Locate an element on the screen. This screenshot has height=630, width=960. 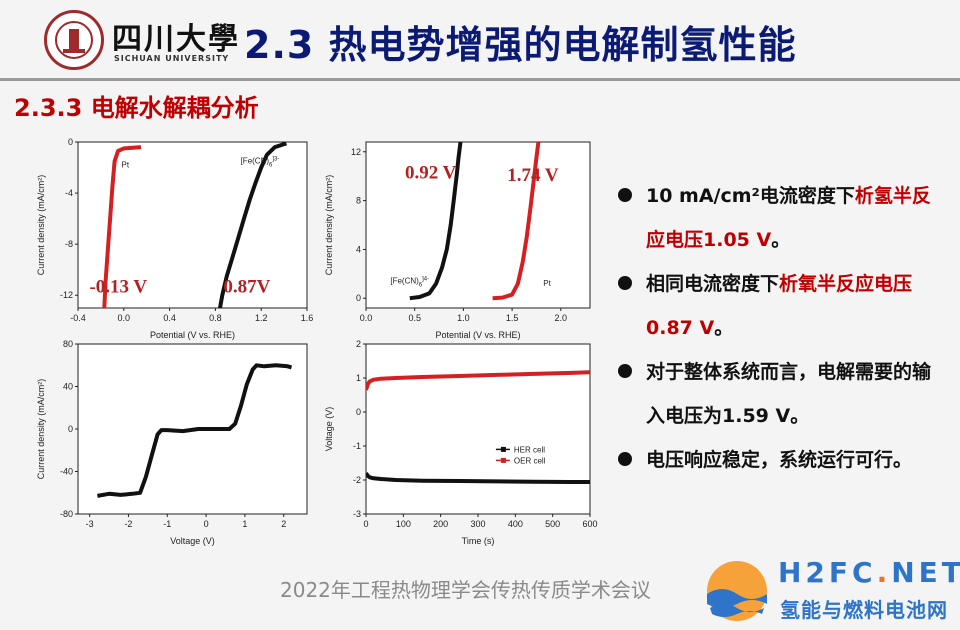
x-tick-label: 1 is located at coordinates (244, 524).